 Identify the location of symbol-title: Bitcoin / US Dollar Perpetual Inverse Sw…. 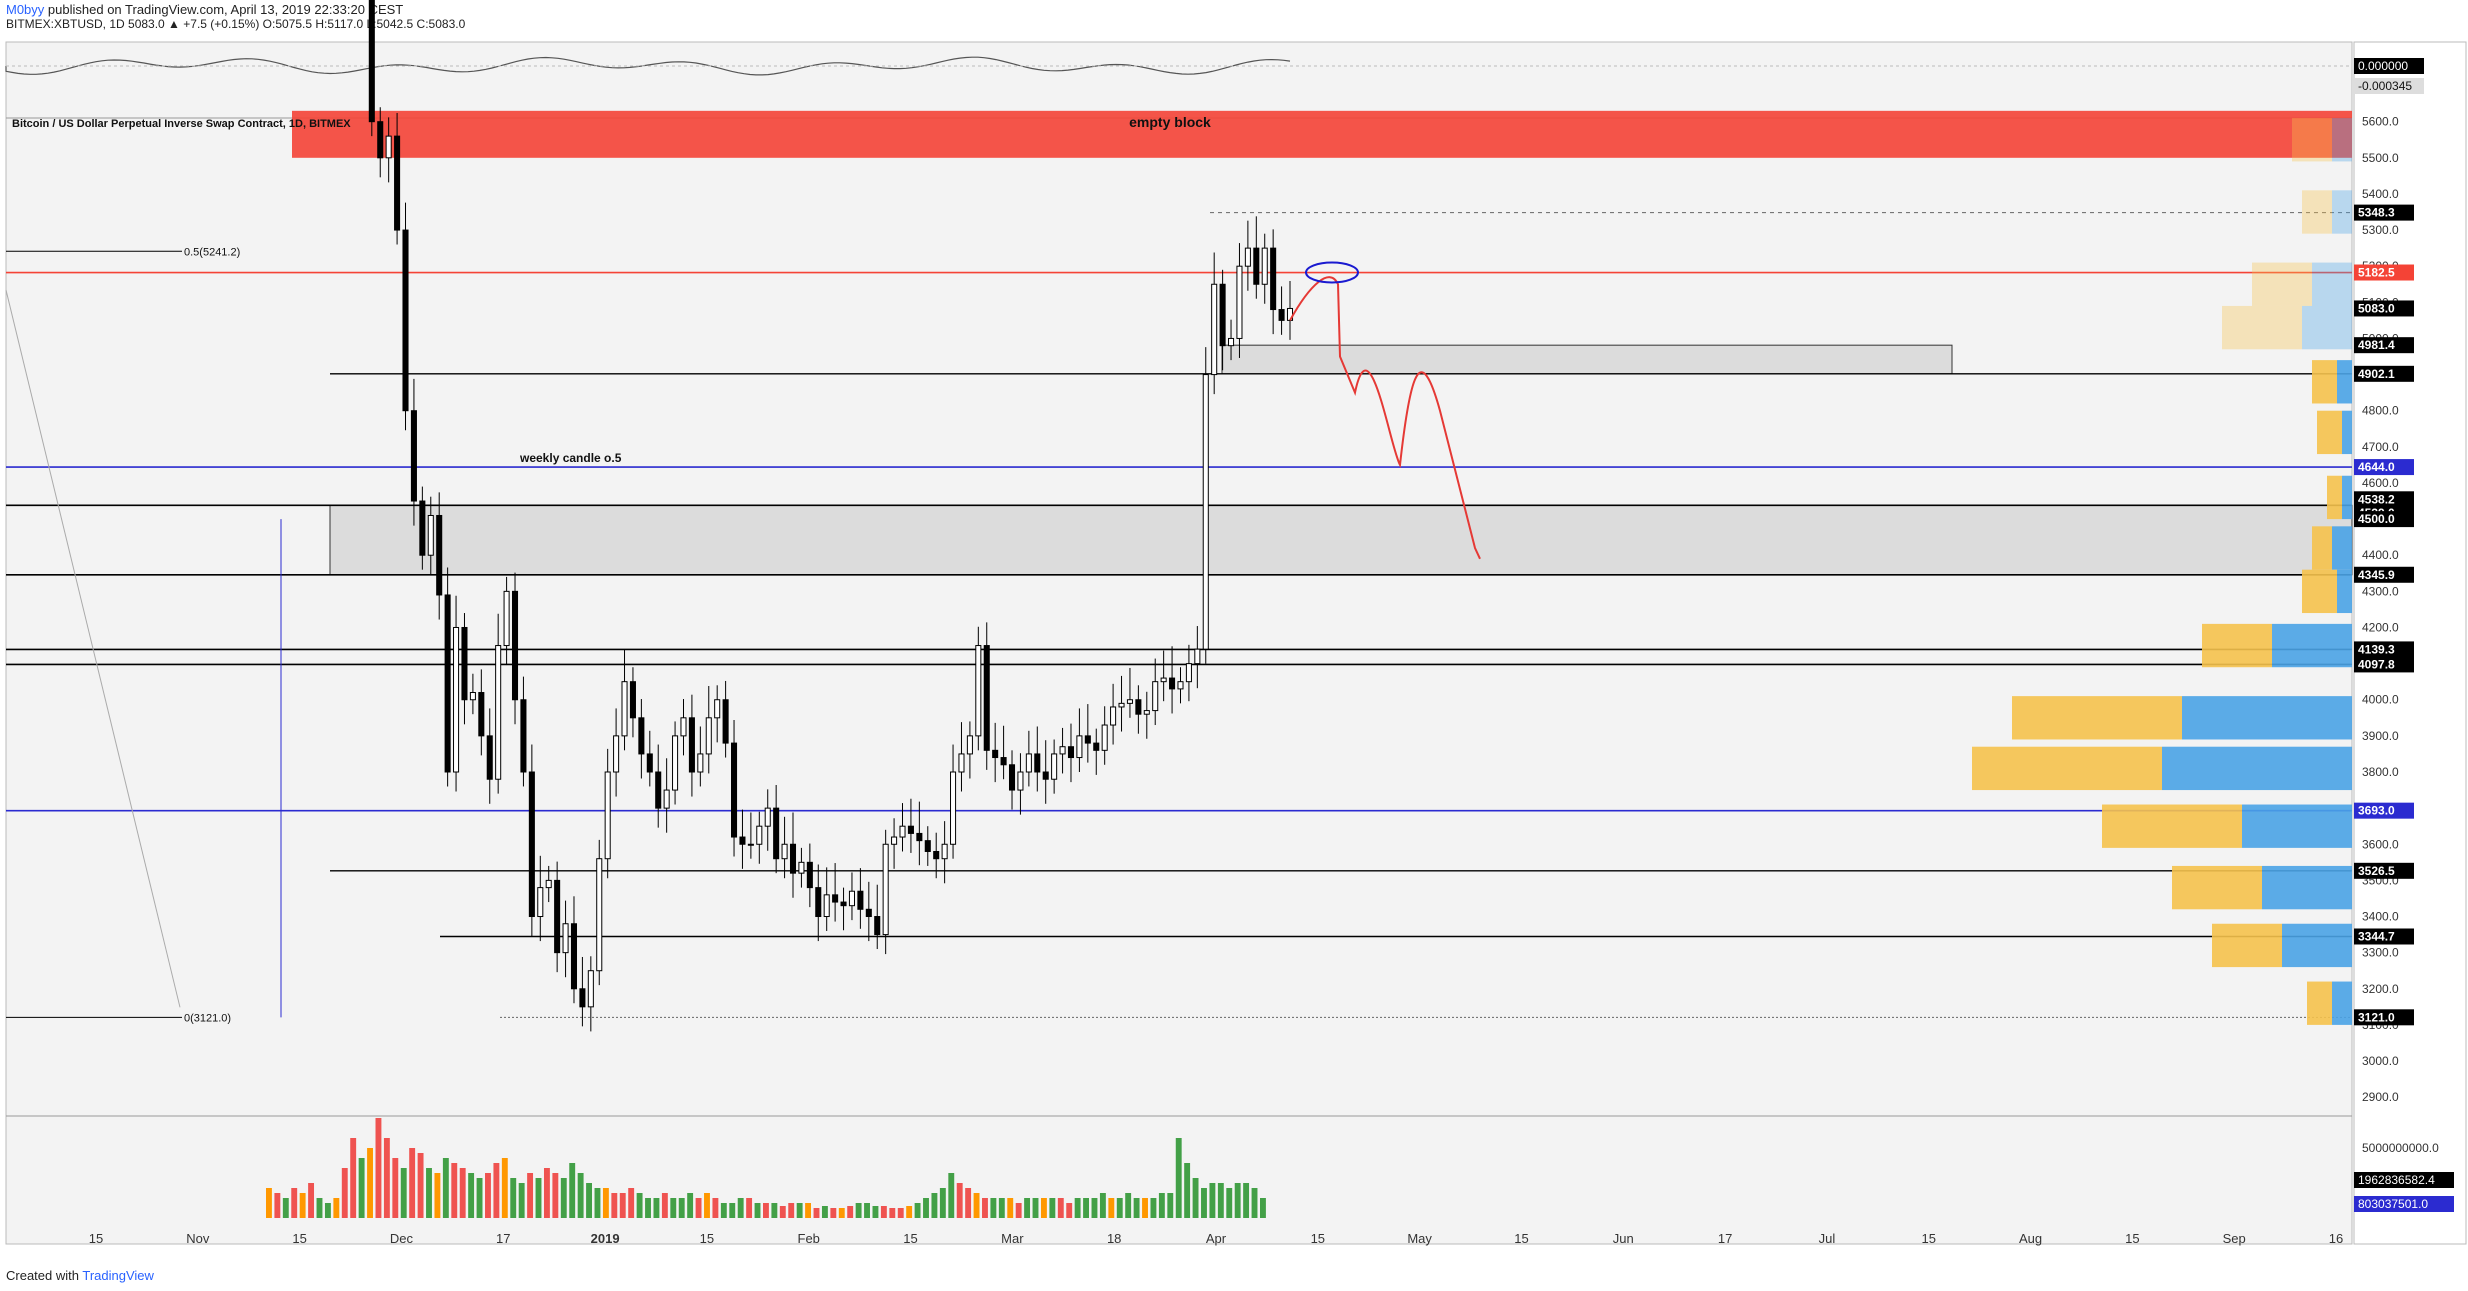
(181, 124).